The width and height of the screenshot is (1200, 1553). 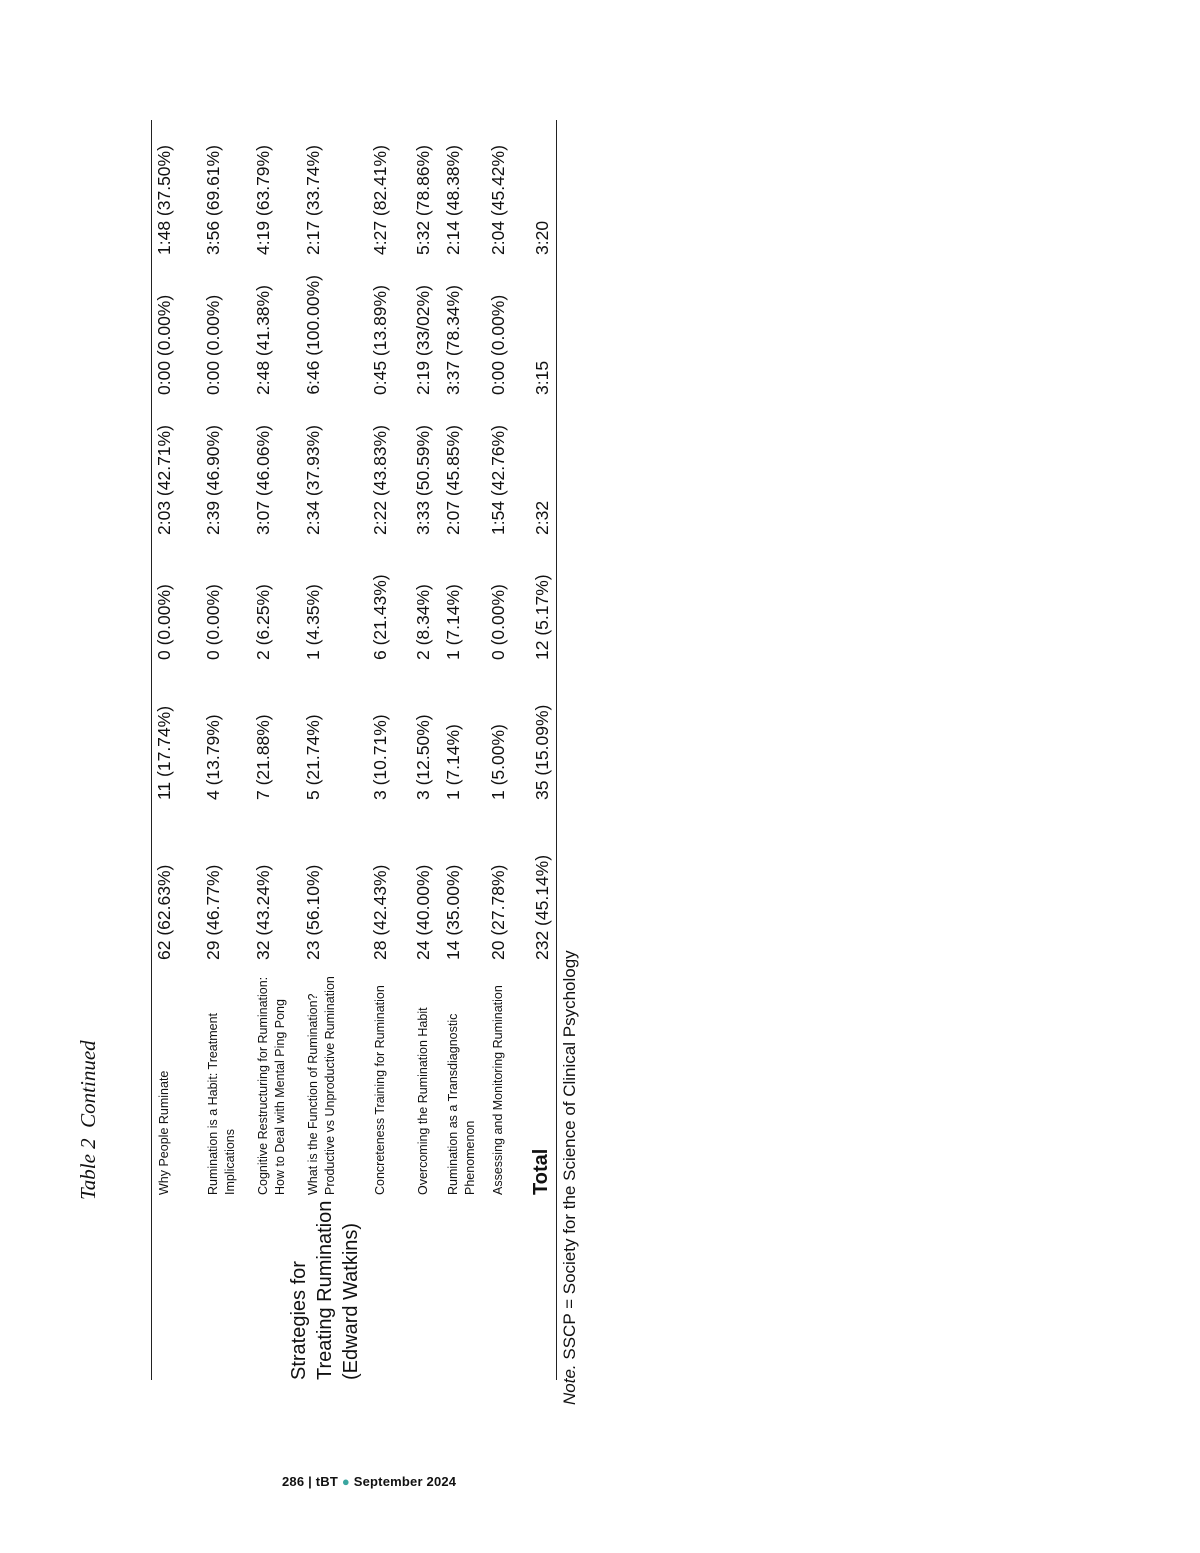 I want to click on table-cell: 3 (12.50%), so click(x=423, y=757).